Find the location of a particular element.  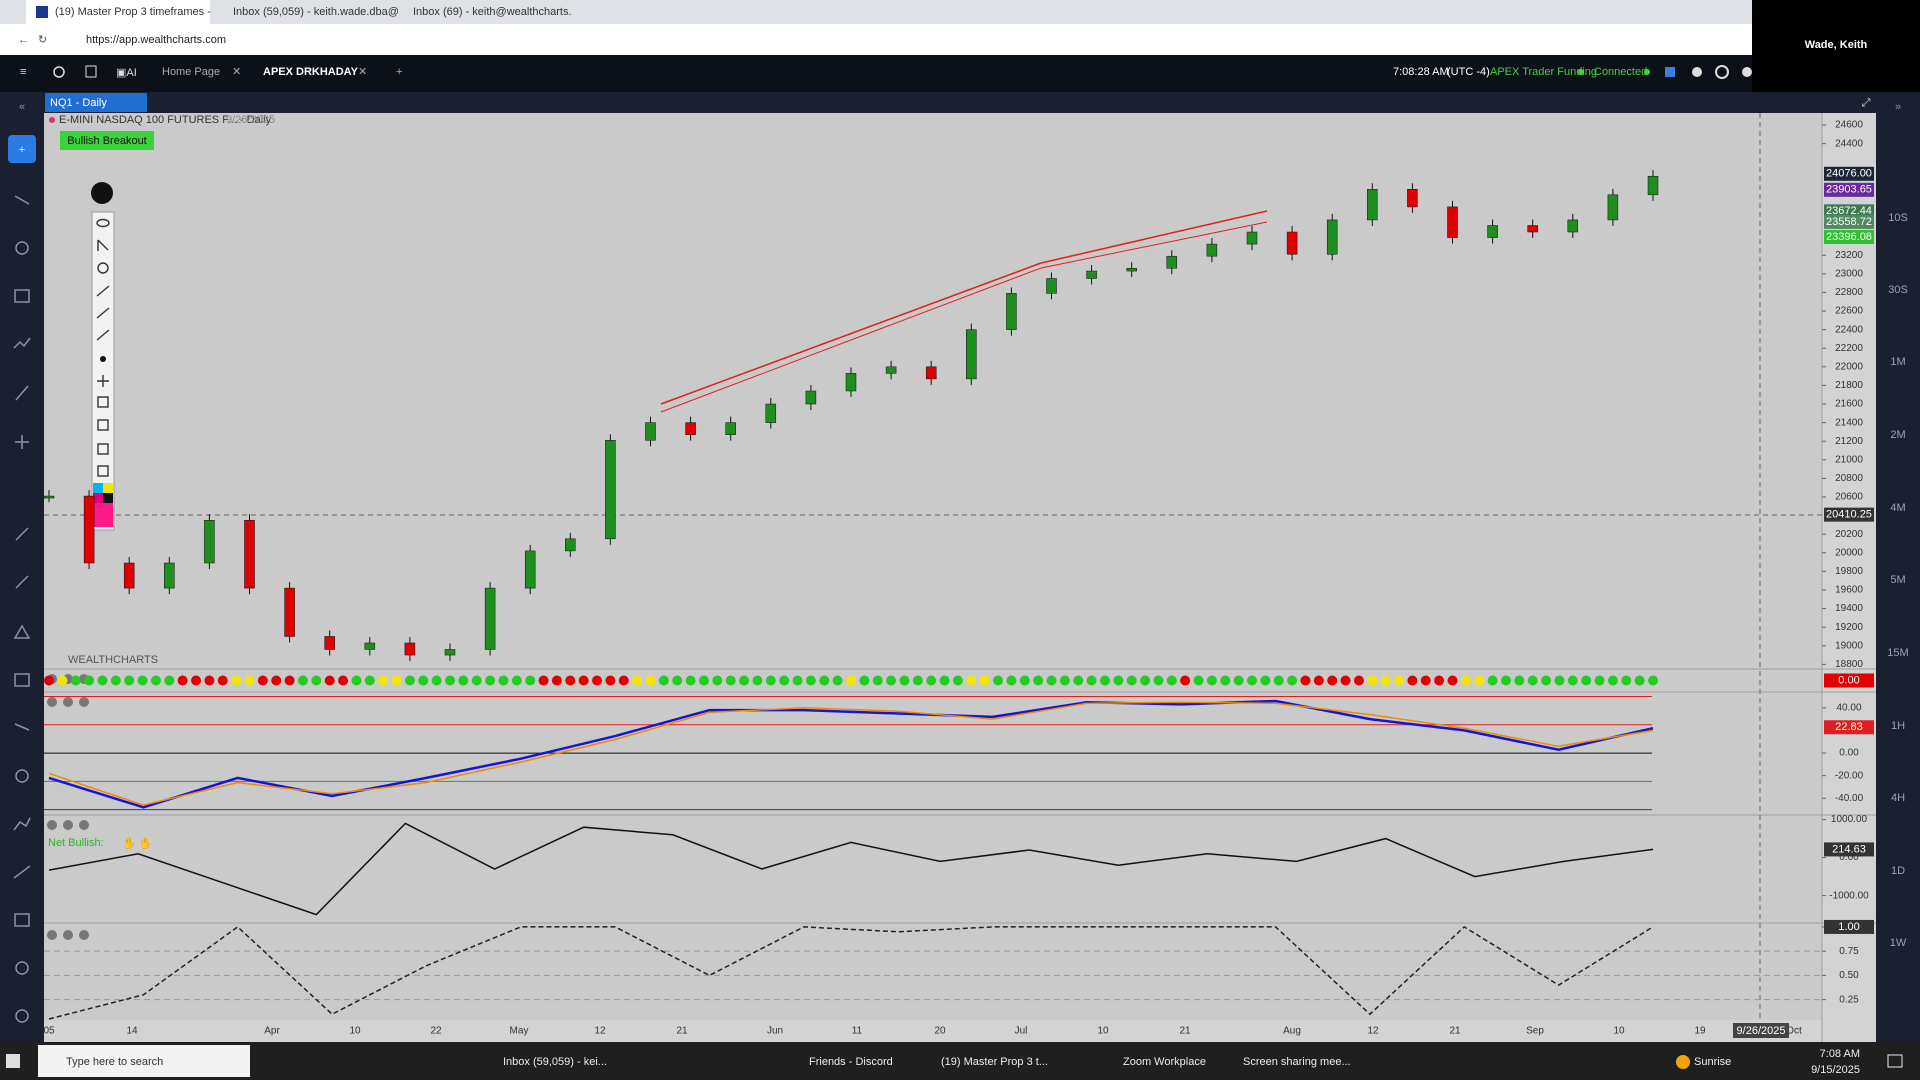

tab-title: (19) Master Prop 3 timeframes - is located at coordinates (133, 12).